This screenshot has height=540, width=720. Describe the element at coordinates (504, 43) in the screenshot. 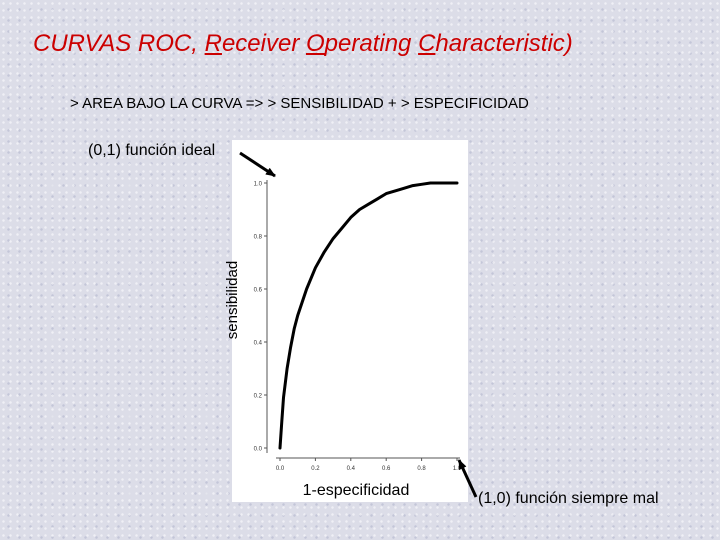

I see `title-part: haracteristic)` at that location.